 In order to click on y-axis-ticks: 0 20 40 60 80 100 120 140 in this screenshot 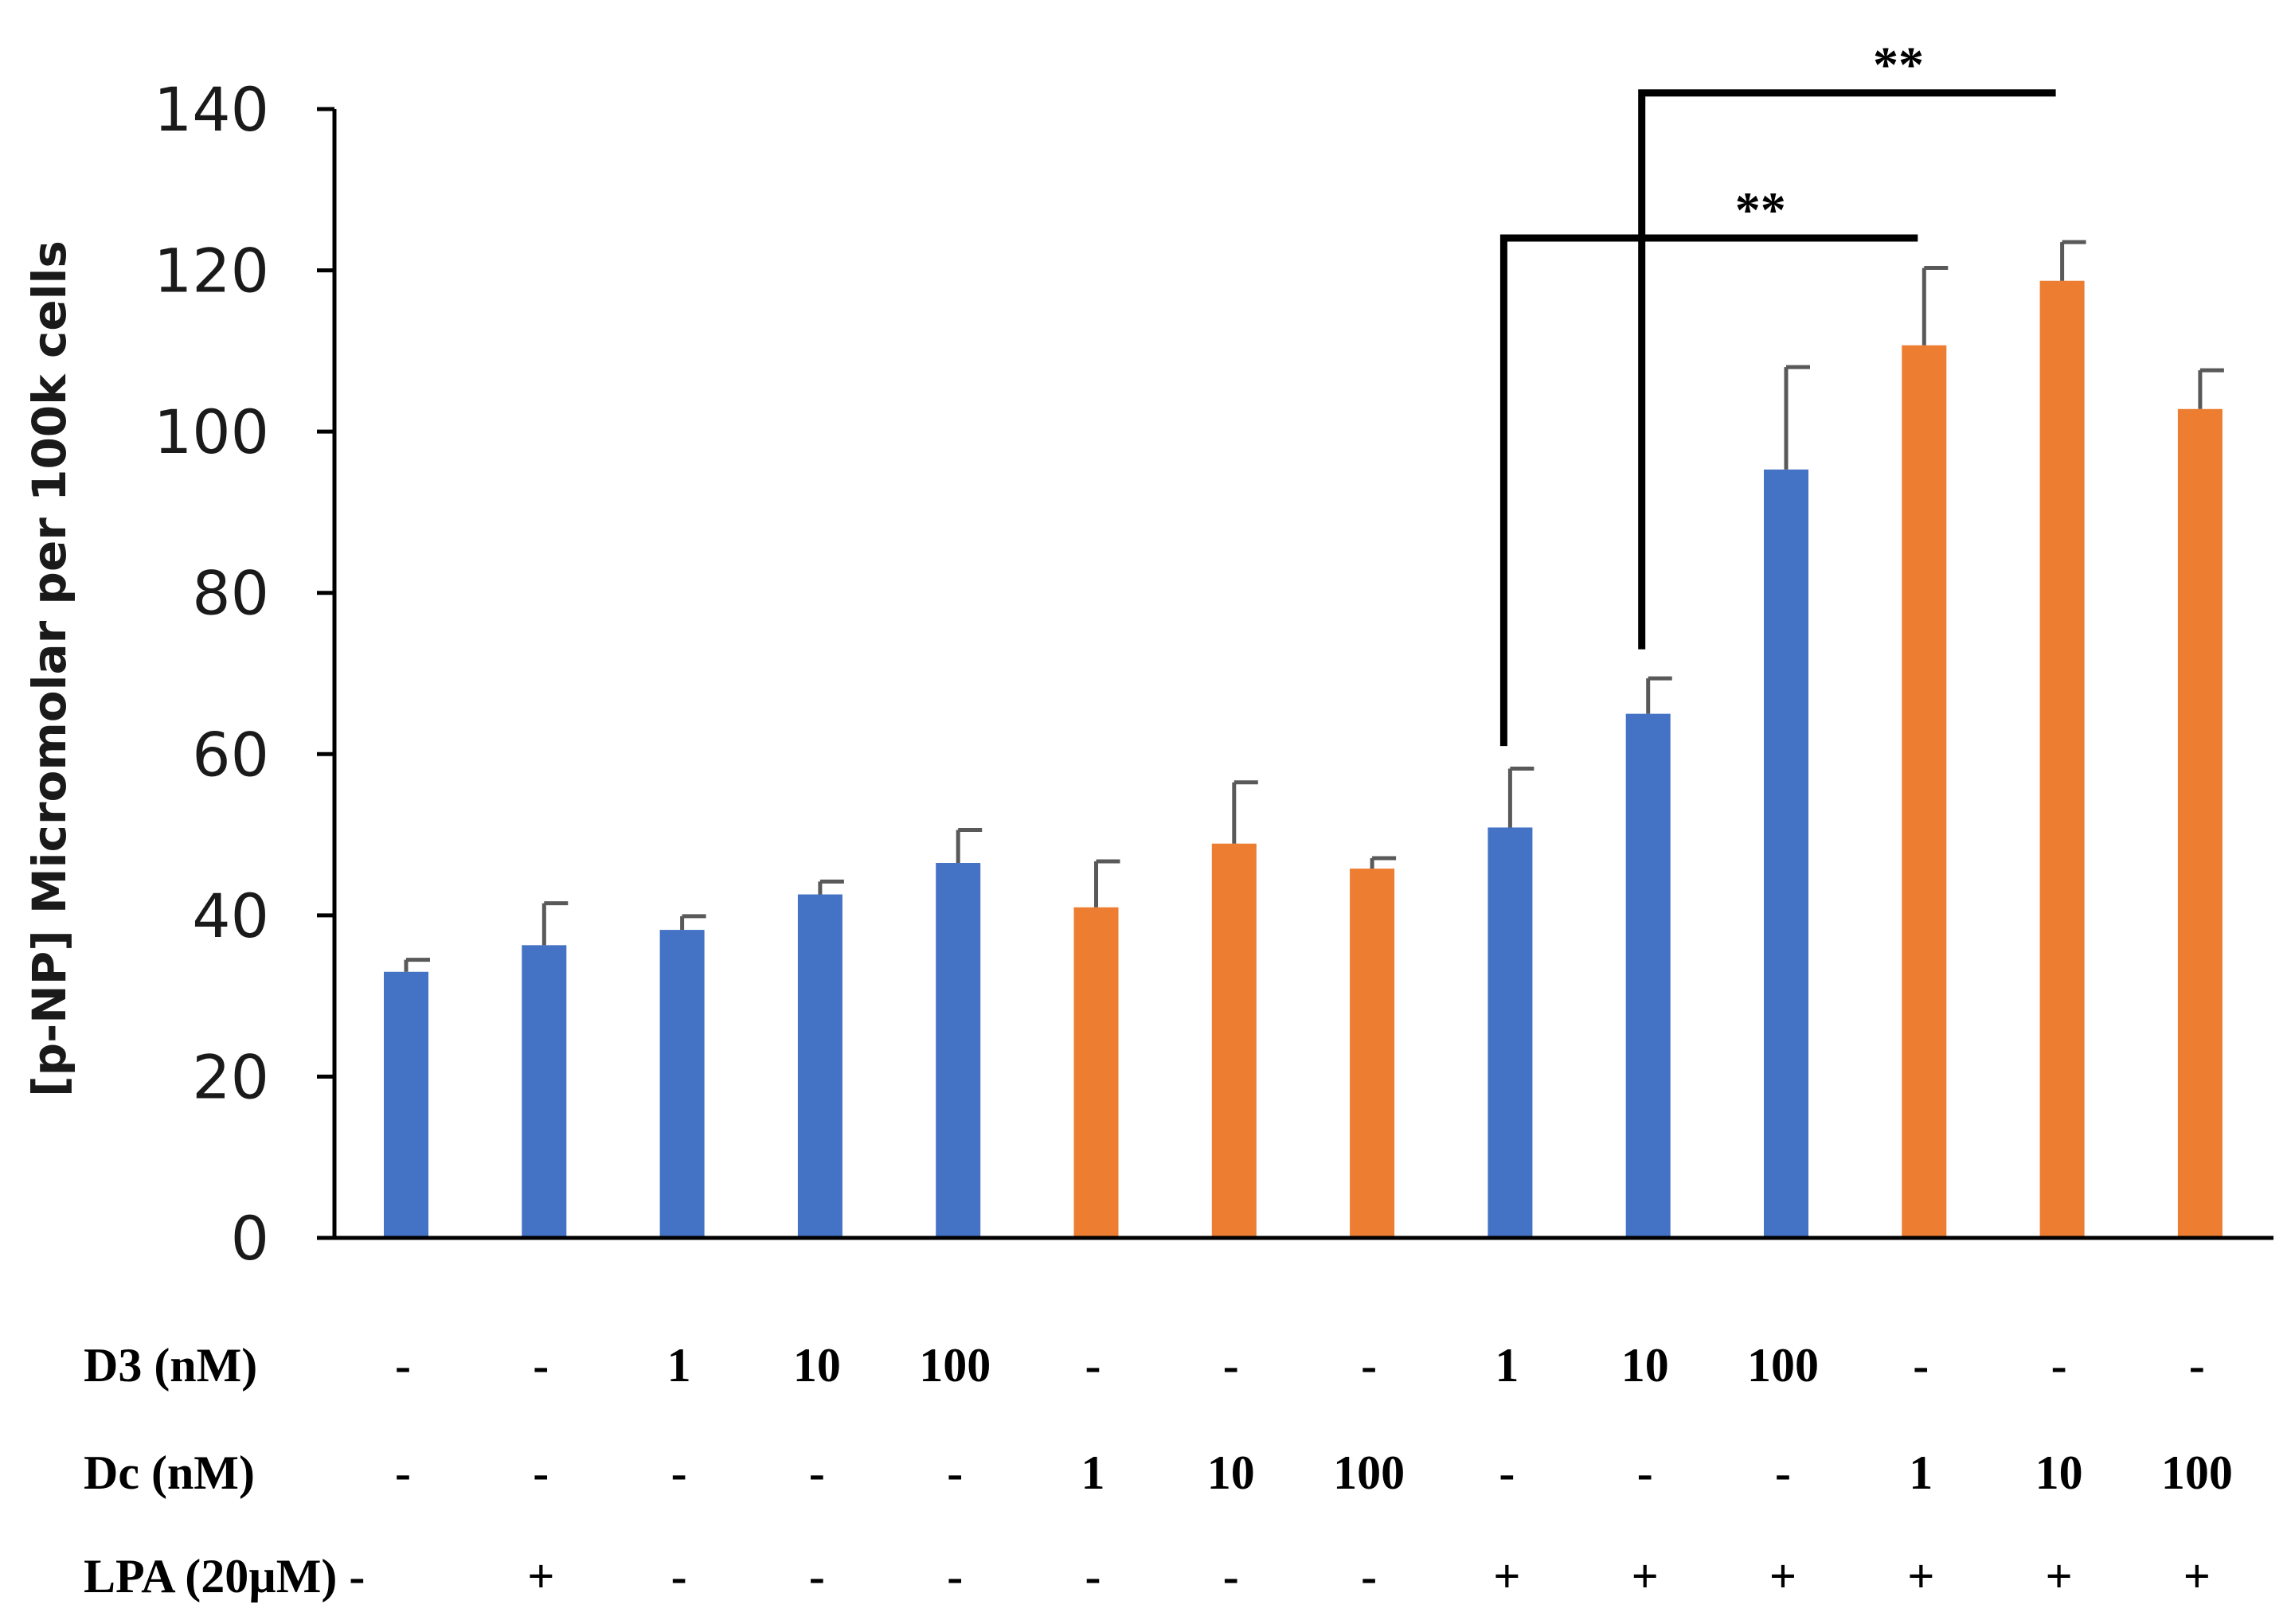, I will do `click(244, 674)`.